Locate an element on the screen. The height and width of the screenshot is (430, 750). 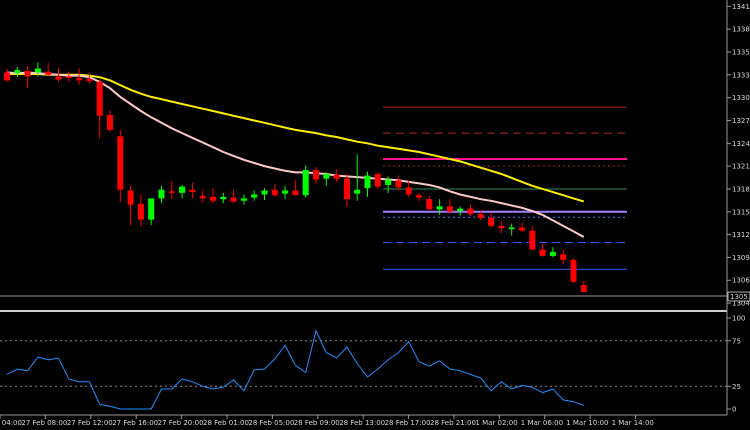
time-tick-label: 27 Feb 20:00 is located at coordinates (181, 423).